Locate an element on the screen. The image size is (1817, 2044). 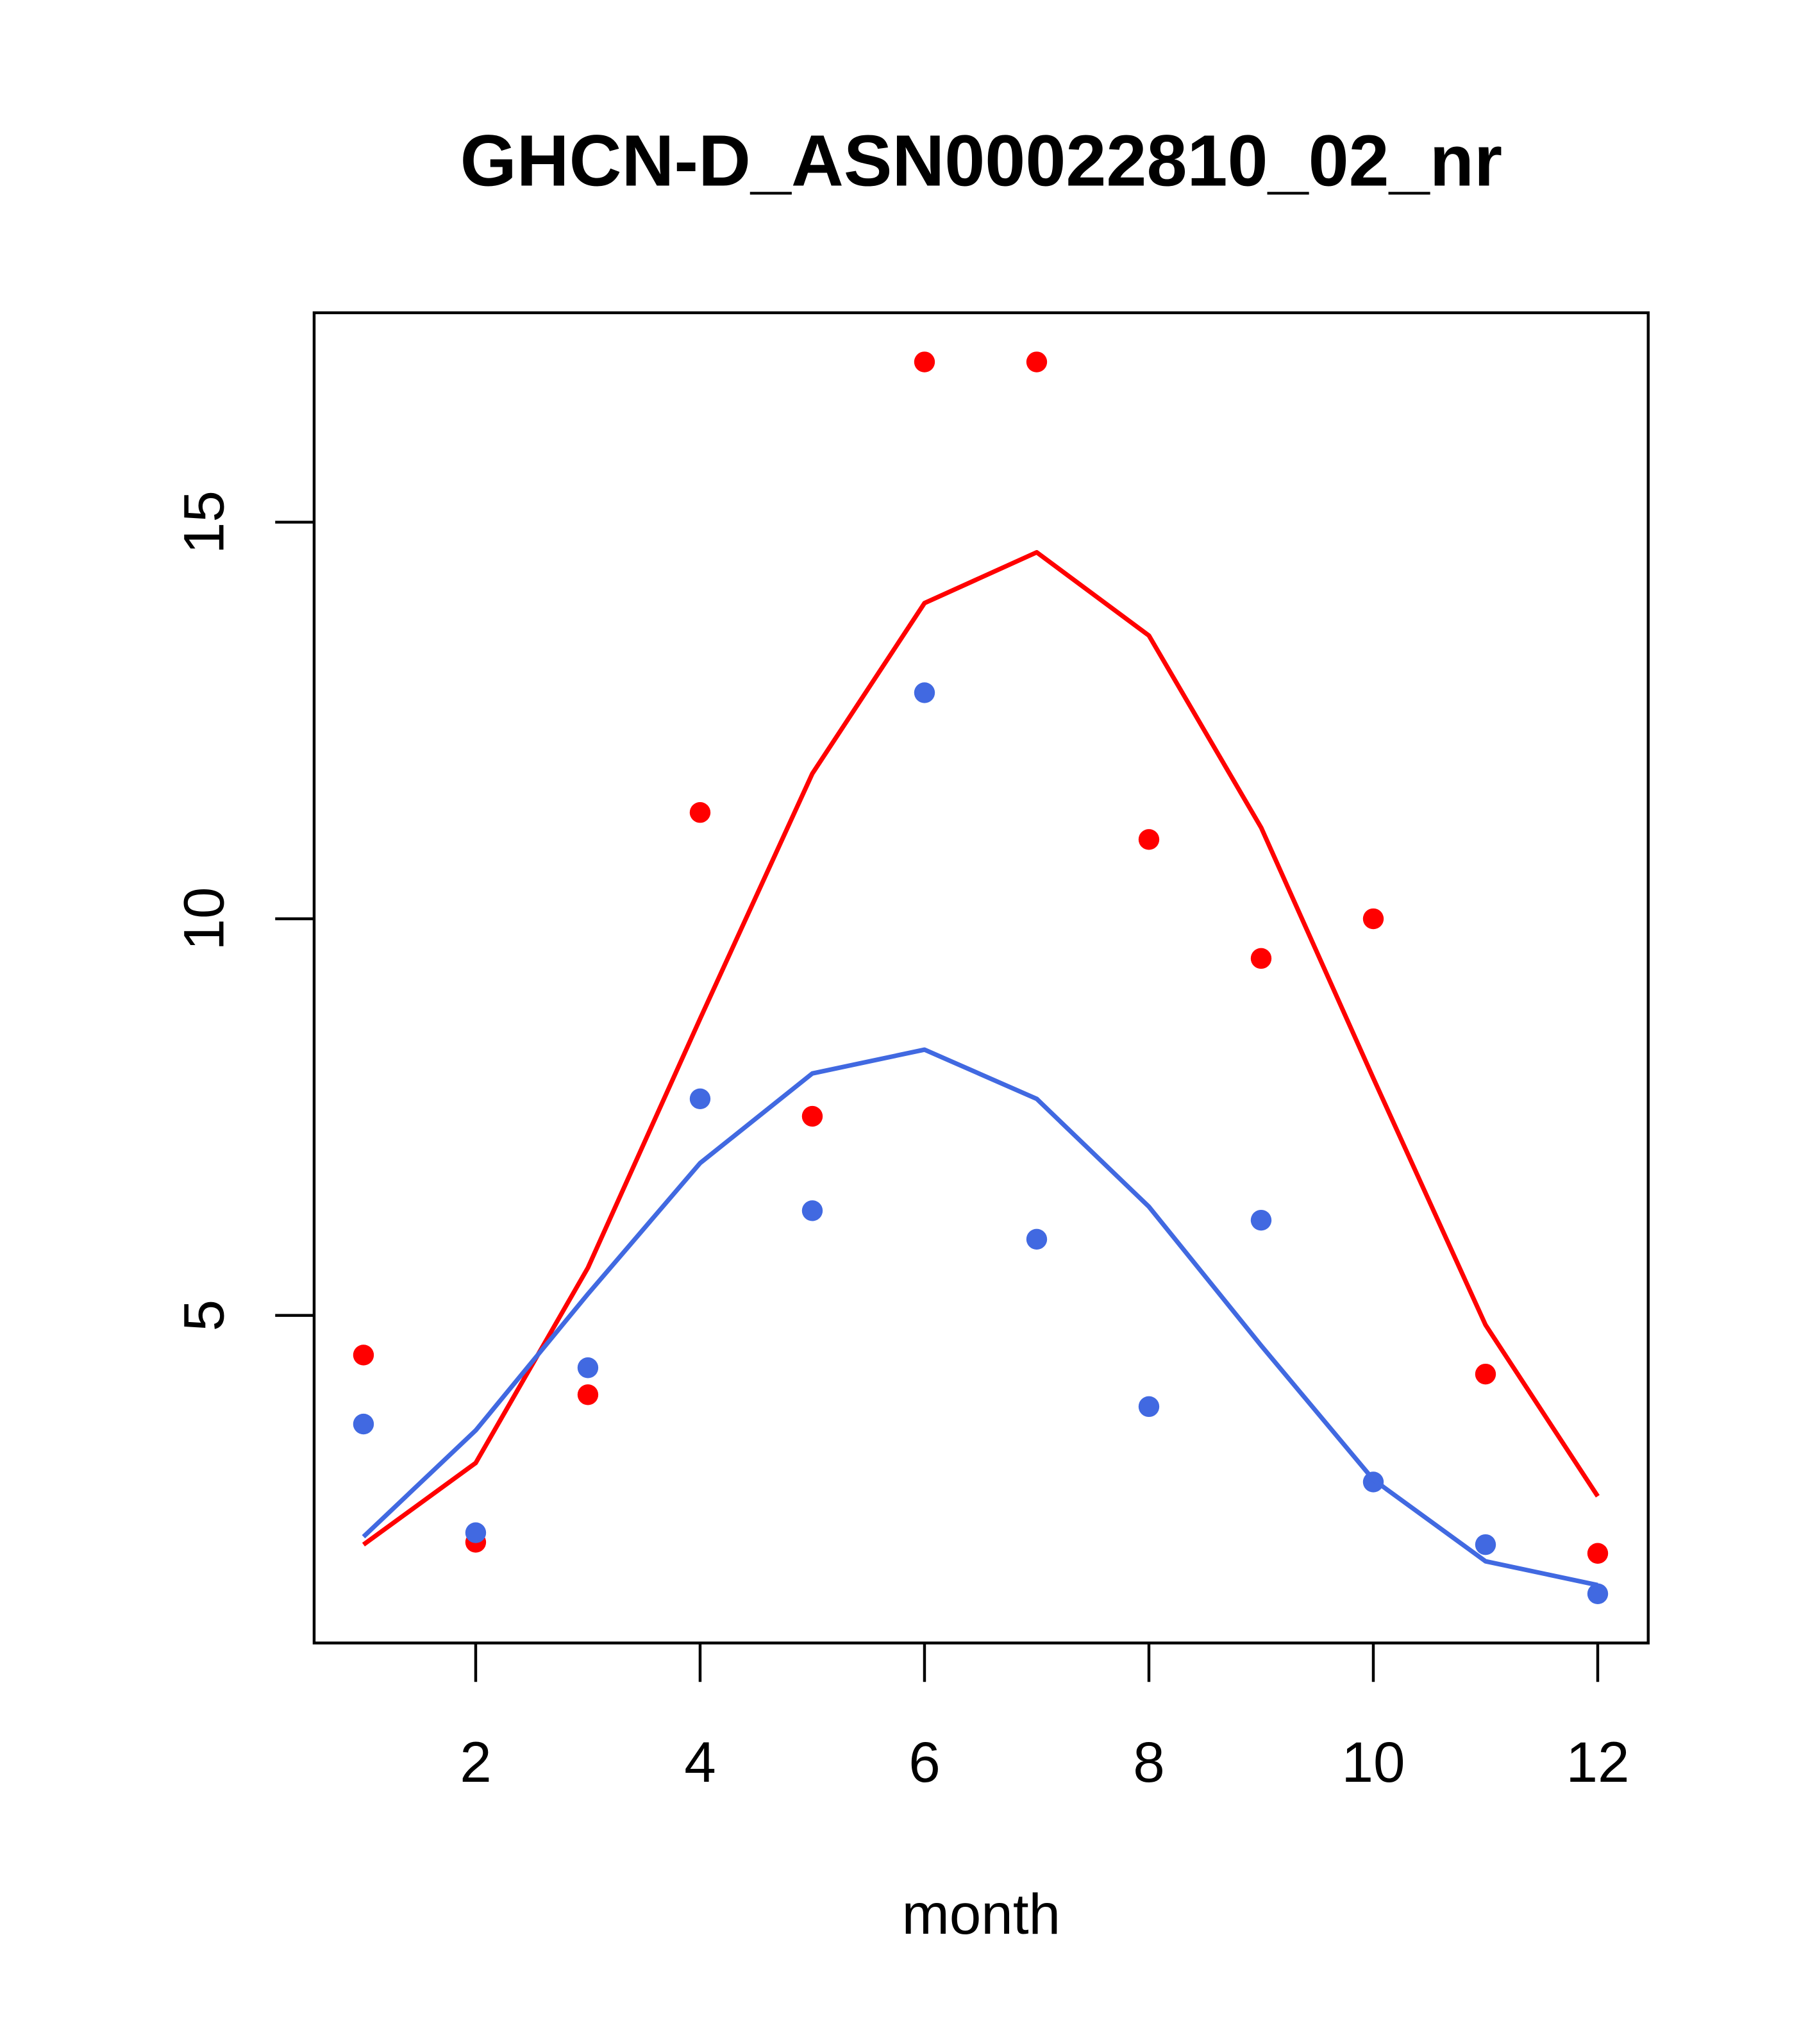
x-tick-label: 12 is located at coordinates (1597, 1762).